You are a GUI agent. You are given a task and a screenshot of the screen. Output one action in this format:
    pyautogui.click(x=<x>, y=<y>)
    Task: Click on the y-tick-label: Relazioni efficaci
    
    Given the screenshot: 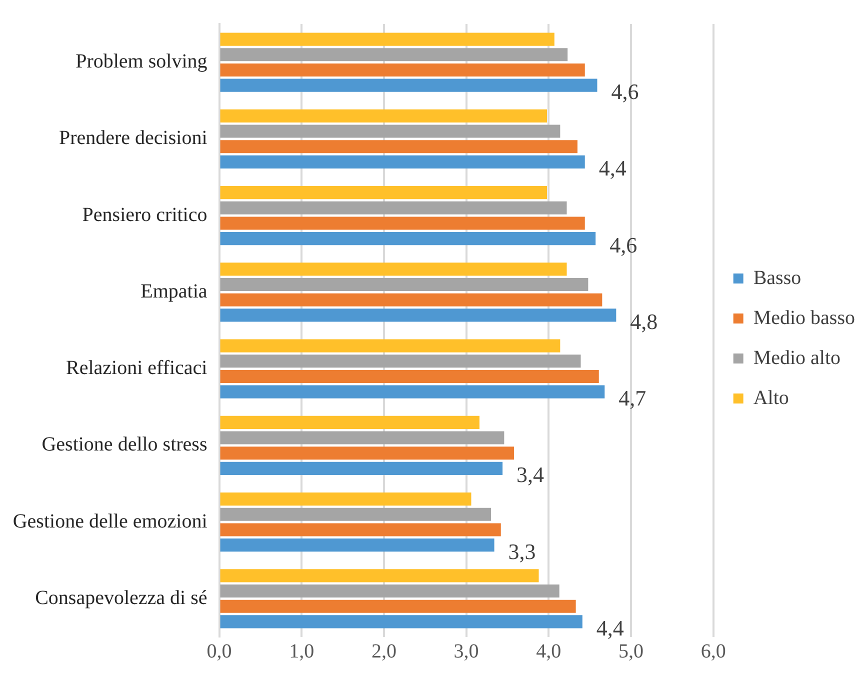 What is the action you would take?
    pyautogui.click(x=137, y=368)
    